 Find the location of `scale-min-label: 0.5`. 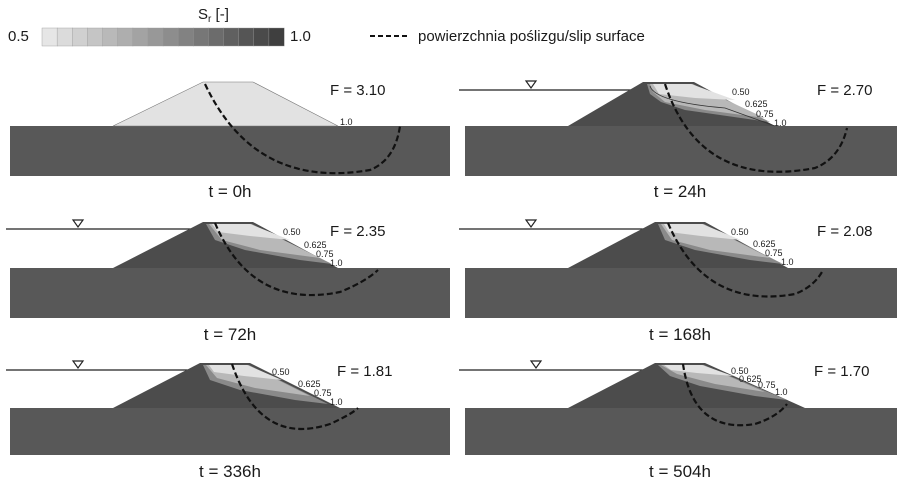

scale-min-label: 0.5 is located at coordinates (18, 36).